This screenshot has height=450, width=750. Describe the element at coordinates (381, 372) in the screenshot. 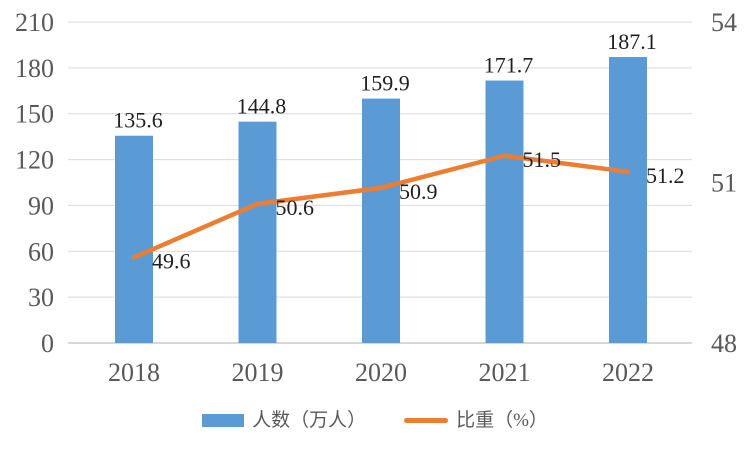

I see `x-axis-label: 2020` at that location.